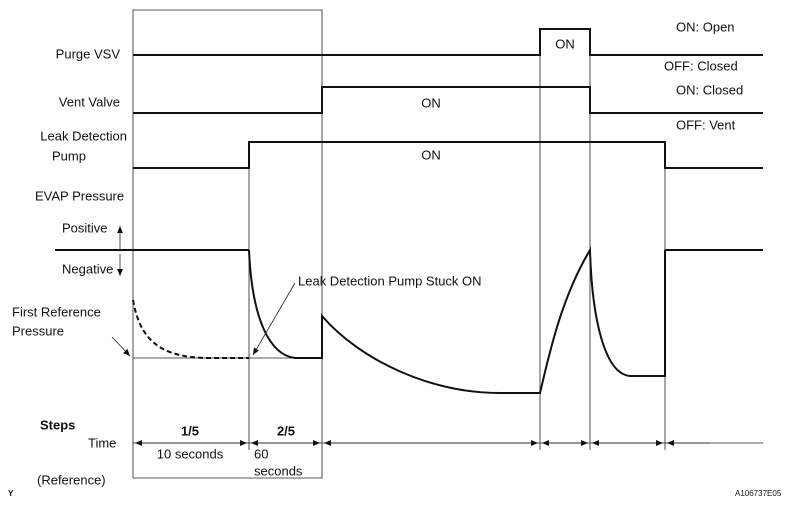  Describe the element at coordinates (286, 430) in the screenshot. I see `step-label: 2/5` at that location.